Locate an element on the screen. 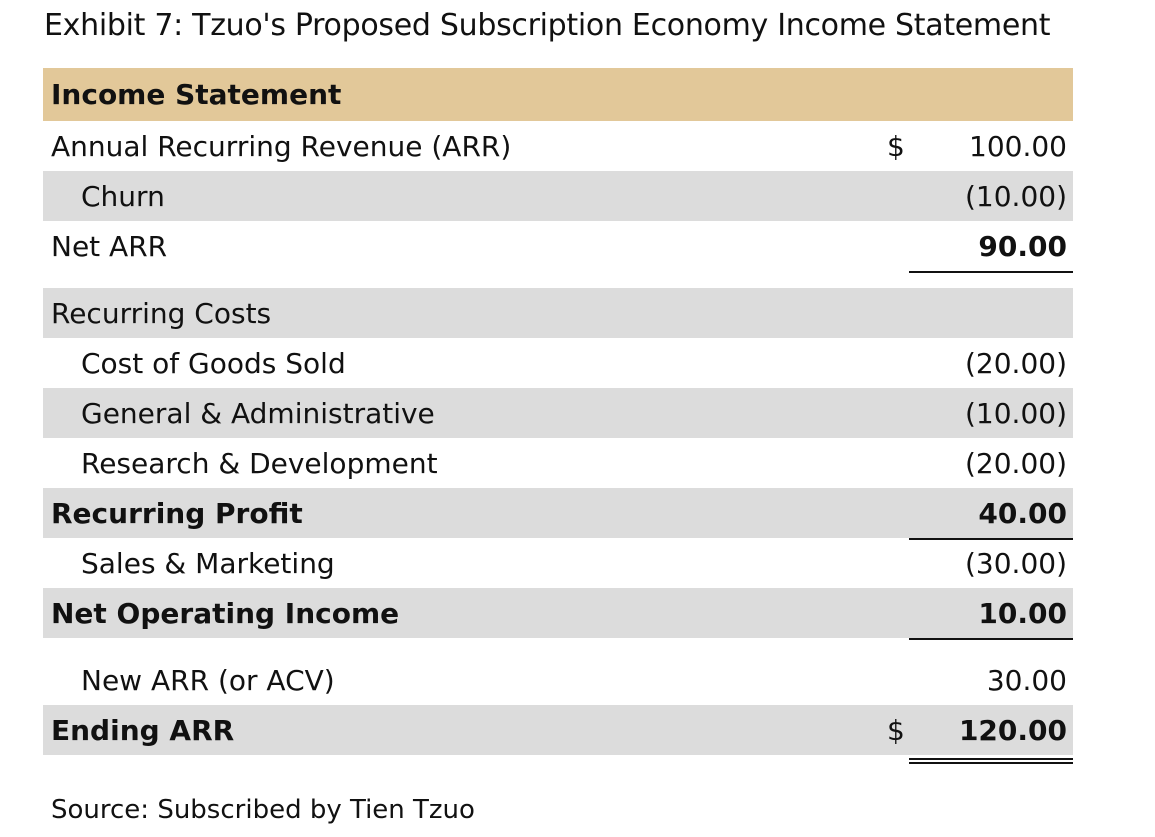  row-value: 90.00 is located at coordinates (1022, 246).